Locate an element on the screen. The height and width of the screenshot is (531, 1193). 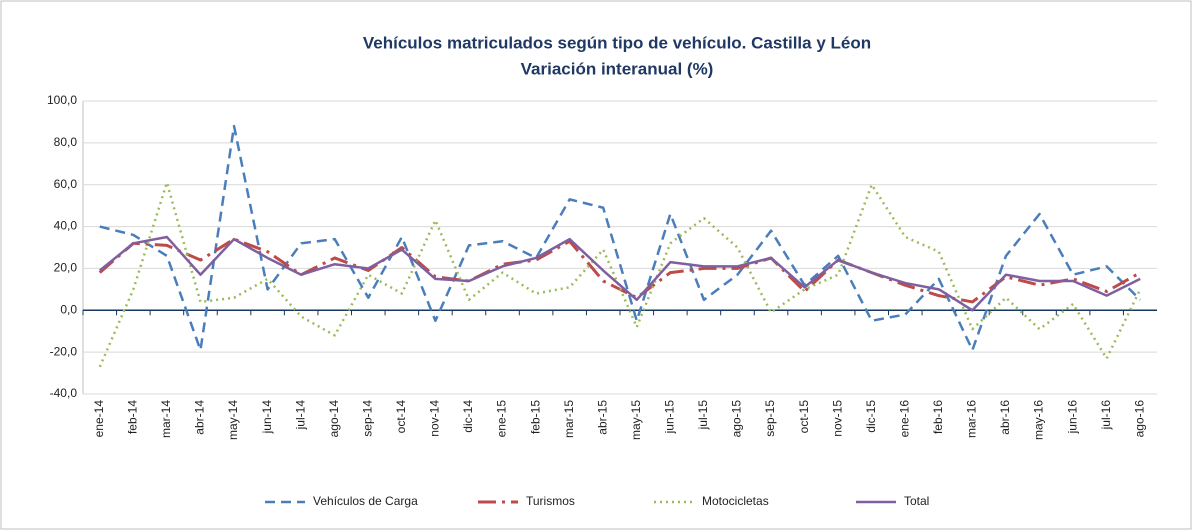
legend-label: Vehículos de Carga is located at coordinates (365, 501).